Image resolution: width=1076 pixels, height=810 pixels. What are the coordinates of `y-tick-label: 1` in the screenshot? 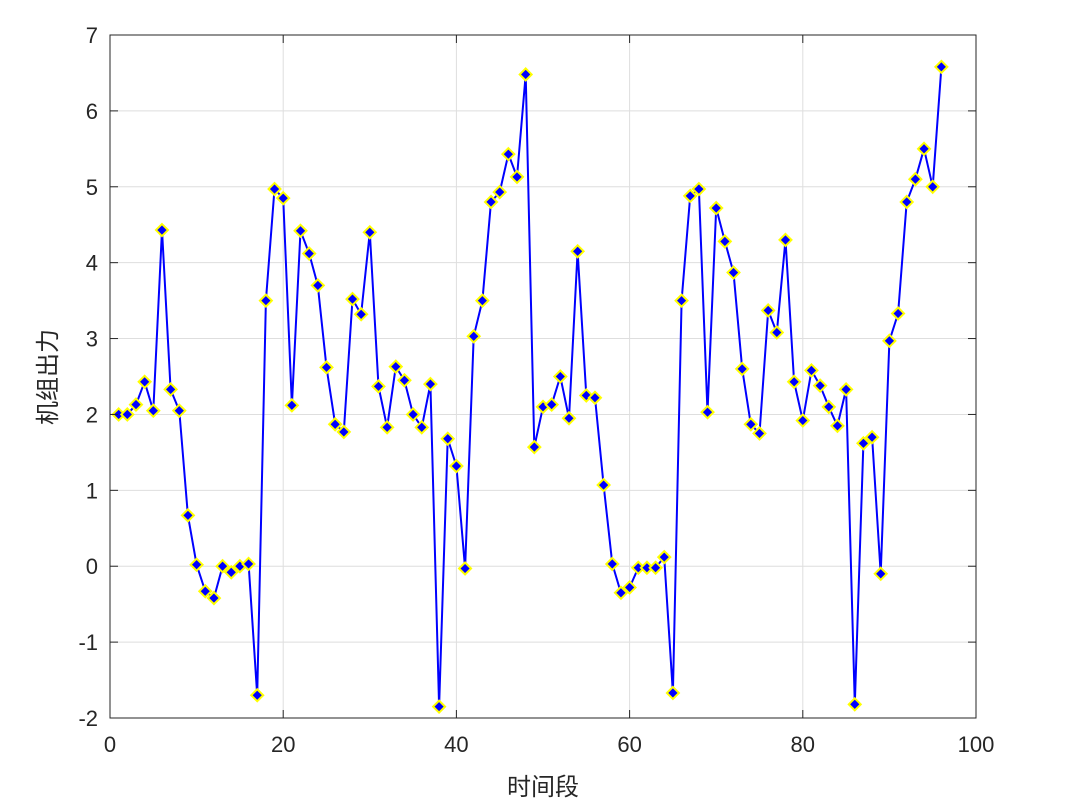 It's located at (92, 490).